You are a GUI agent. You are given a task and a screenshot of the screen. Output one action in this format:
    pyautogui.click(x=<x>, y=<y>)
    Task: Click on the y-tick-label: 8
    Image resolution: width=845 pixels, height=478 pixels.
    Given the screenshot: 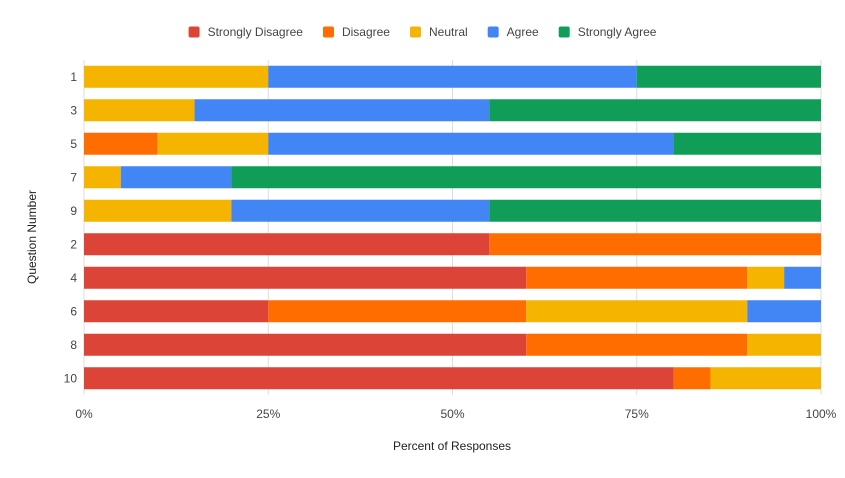 What is the action you would take?
    pyautogui.click(x=73, y=345)
    